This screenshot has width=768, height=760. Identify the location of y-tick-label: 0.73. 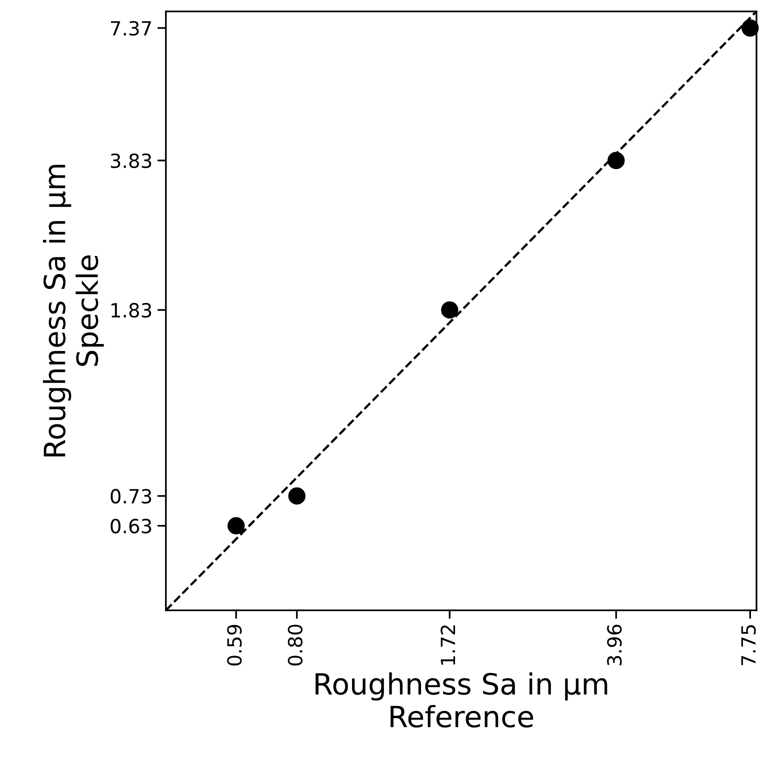
(131, 496).